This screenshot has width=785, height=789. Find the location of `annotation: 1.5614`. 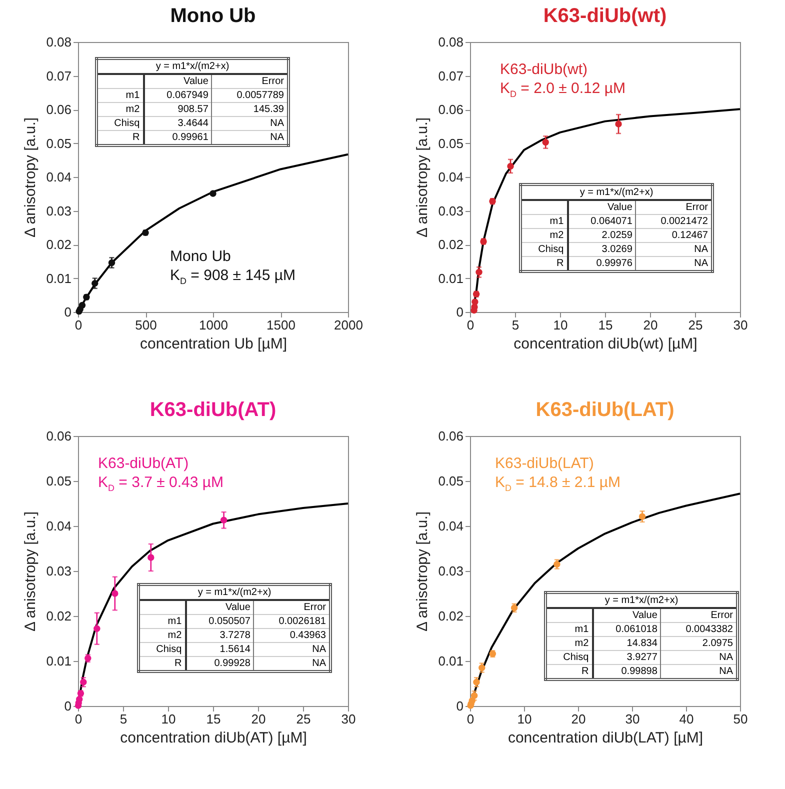

annotation: 1.5614 is located at coordinates (220, 649).